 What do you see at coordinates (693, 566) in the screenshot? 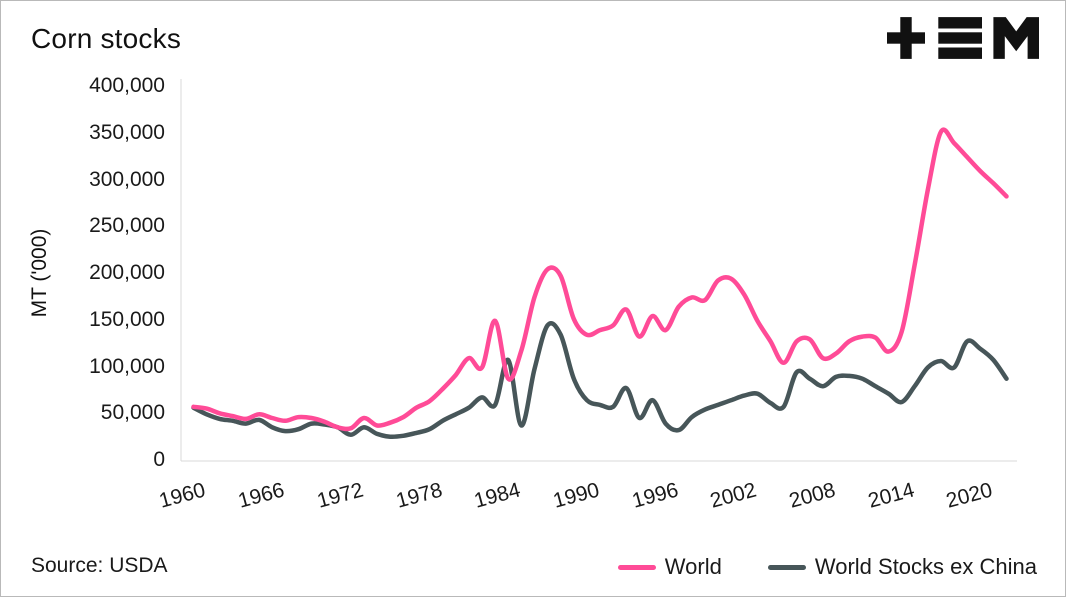
I see `legend-label: World` at bounding box center [693, 566].